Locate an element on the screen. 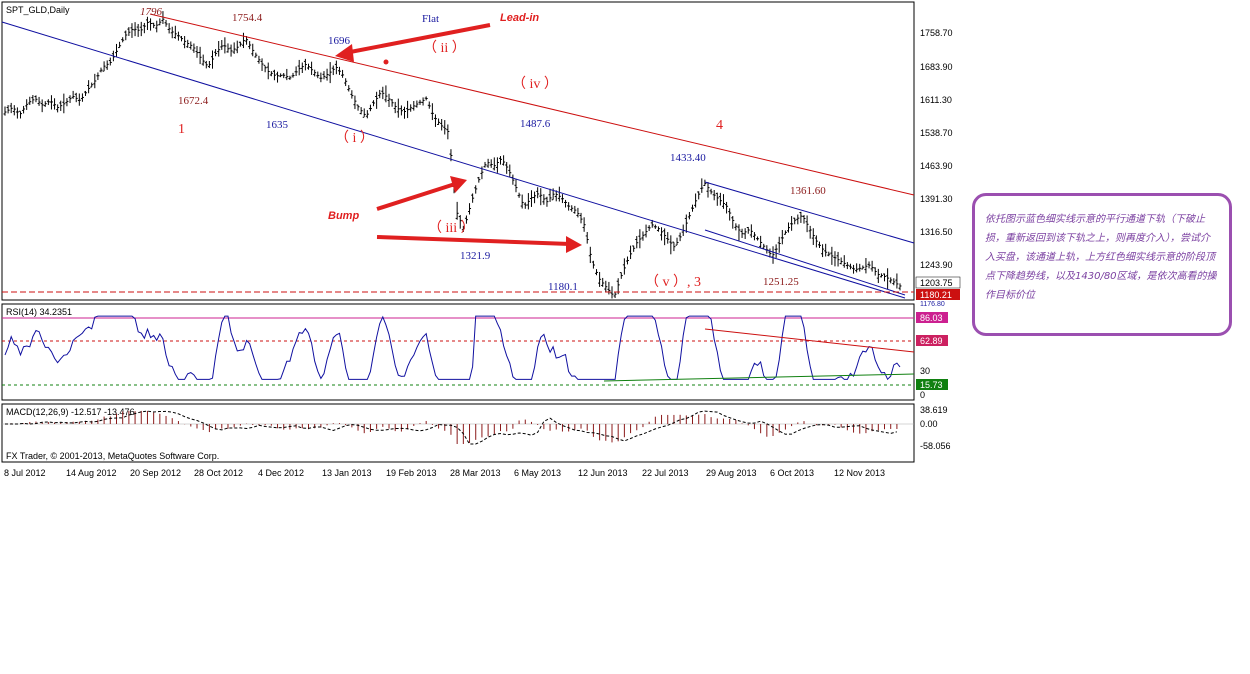 The width and height of the screenshot is (1250, 674). date-tick: 20 Sep 2012 is located at coordinates (155, 473).